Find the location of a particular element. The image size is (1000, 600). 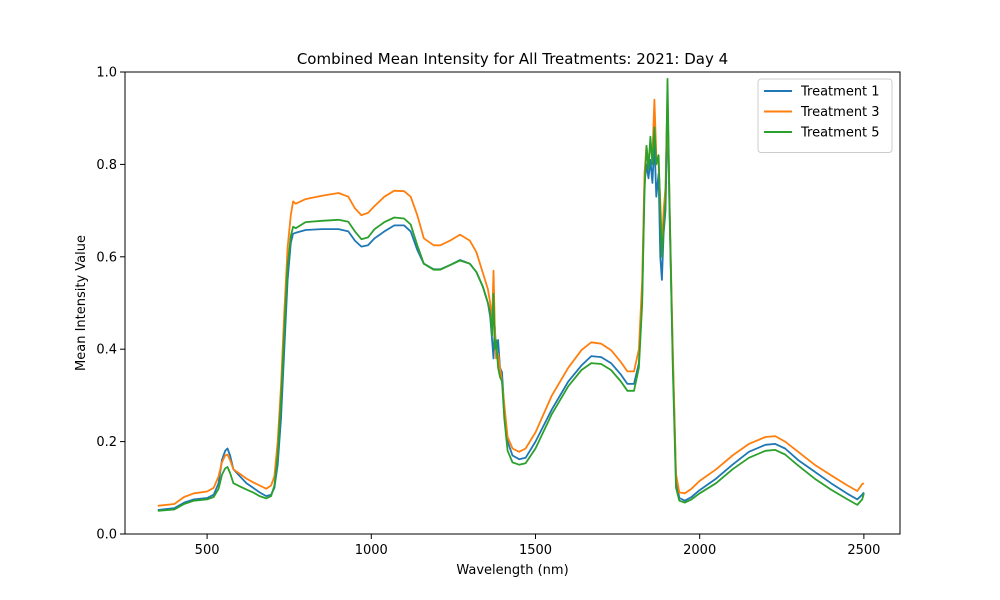

legend-box is located at coordinates (825, 115).